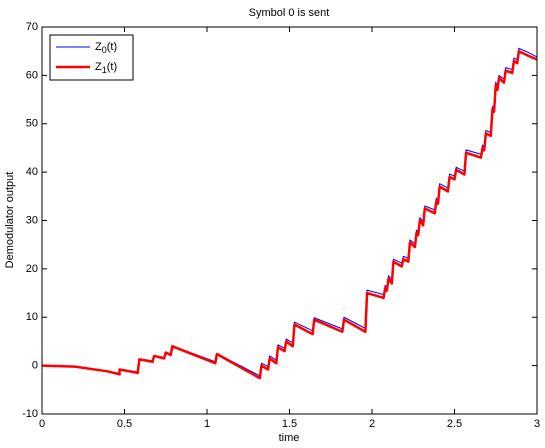 The height and width of the screenshot is (448, 545). Describe the element at coordinates (372, 424) in the screenshot. I see `x-tick-label: 2` at that location.